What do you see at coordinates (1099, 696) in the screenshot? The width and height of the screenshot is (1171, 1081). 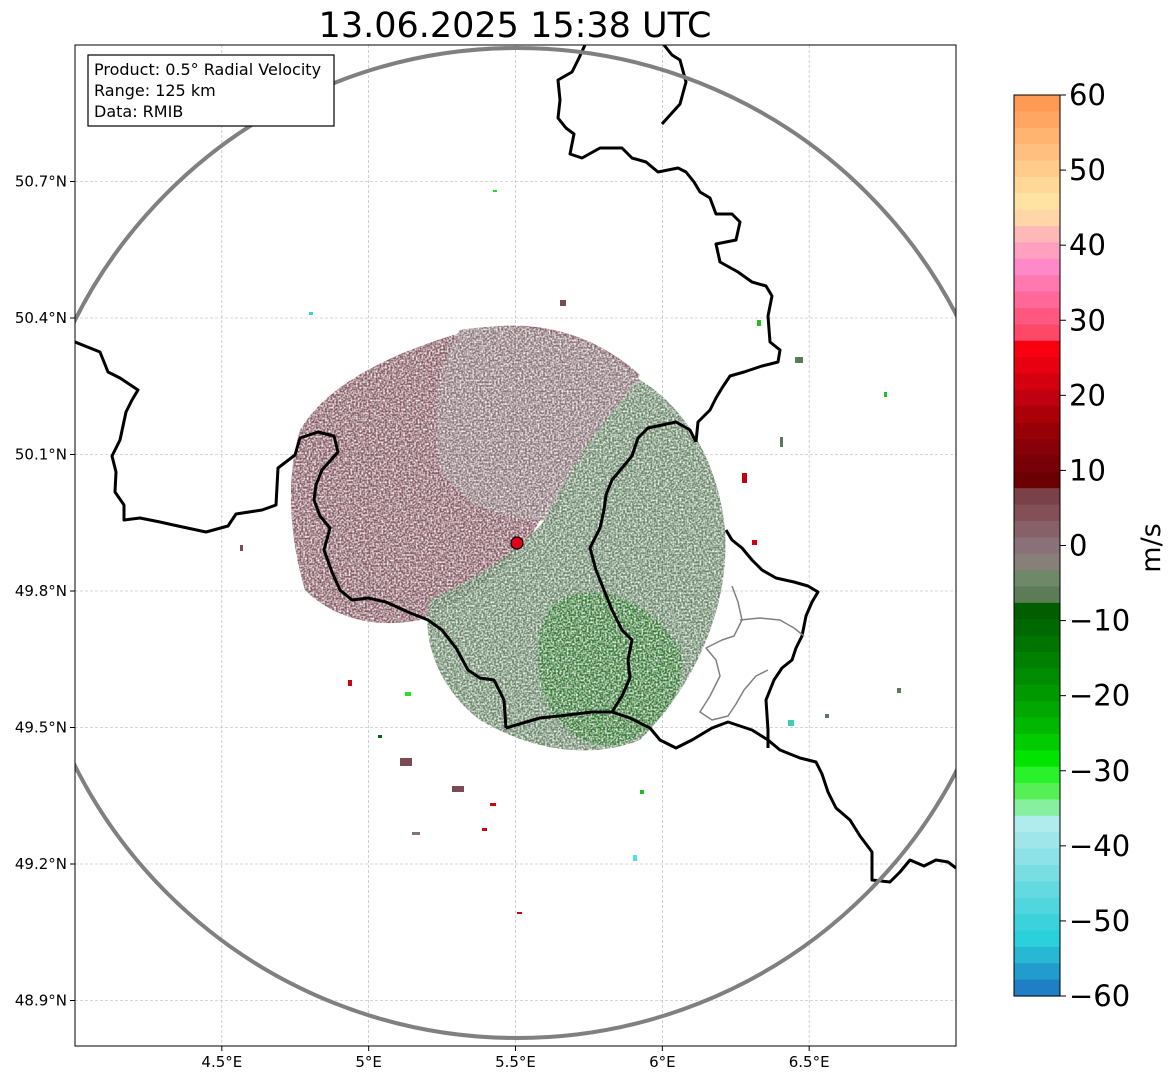 I see `colorbar-tick-label: −20` at bounding box center [1099, 696].